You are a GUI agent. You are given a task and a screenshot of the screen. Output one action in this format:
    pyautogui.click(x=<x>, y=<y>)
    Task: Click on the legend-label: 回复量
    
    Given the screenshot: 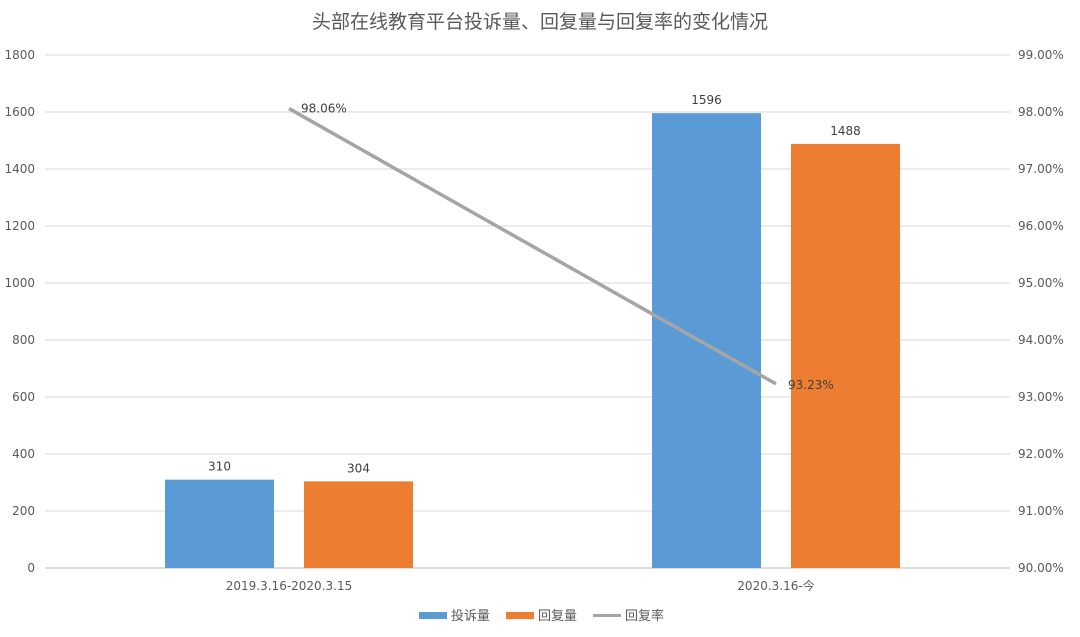 What is the action you would take?
    pyautogui.click(x=557, y=616)
    